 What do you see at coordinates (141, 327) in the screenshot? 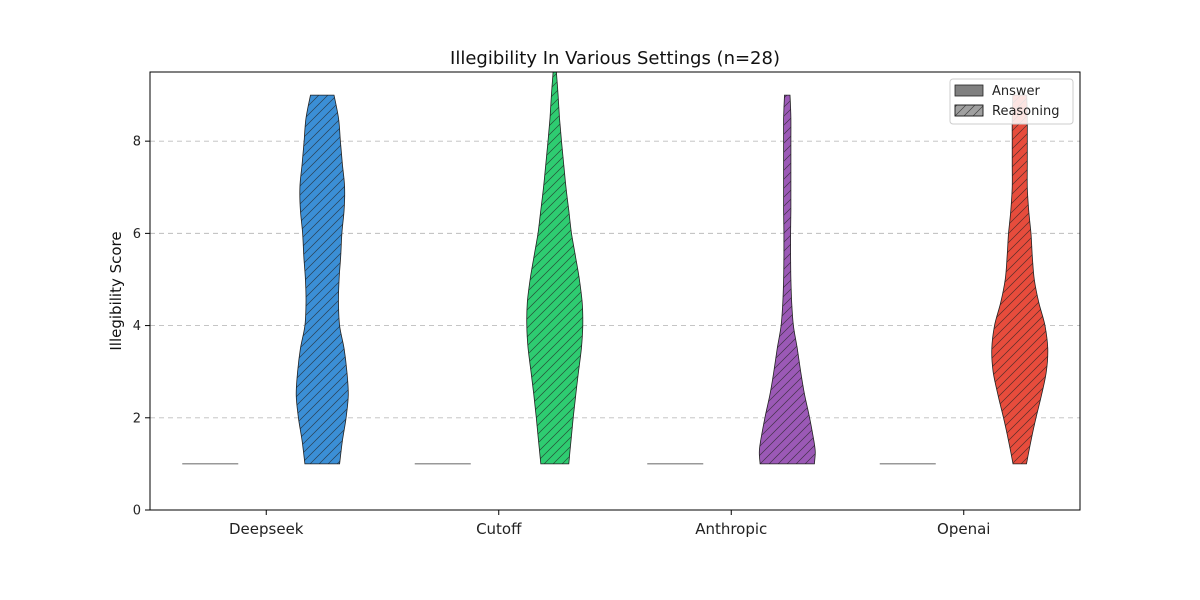
I see `y-axis: 0 2 4 6 8` at bounding box center [141, 327].